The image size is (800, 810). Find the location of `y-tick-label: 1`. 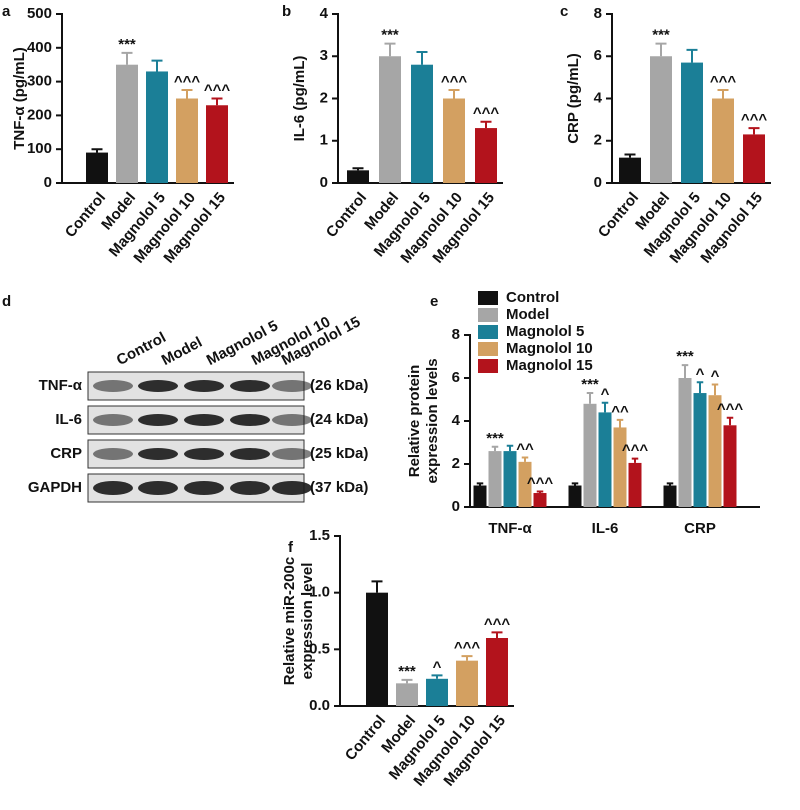

y-tick-label: 1 is located at coordinates (324, 140).